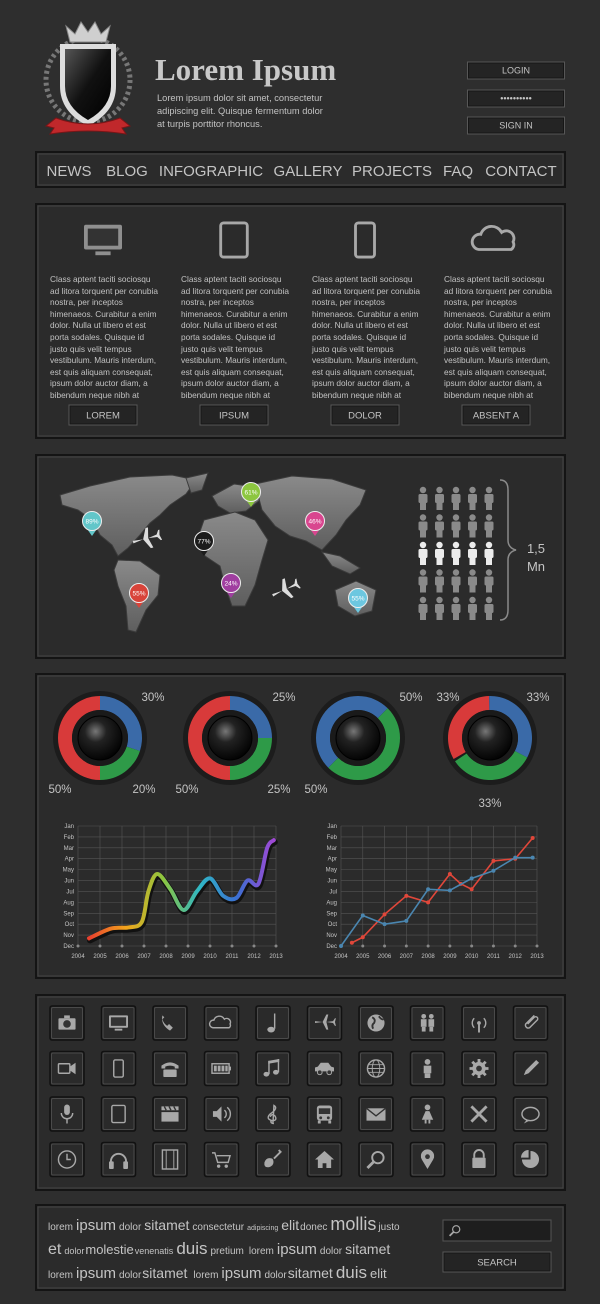 Image resolution: width=600 pixels, height=1304 pixels. Describe the element at coordinates (234, 415) in the screenshot. I see `feature-button: IPSUM` at that location.